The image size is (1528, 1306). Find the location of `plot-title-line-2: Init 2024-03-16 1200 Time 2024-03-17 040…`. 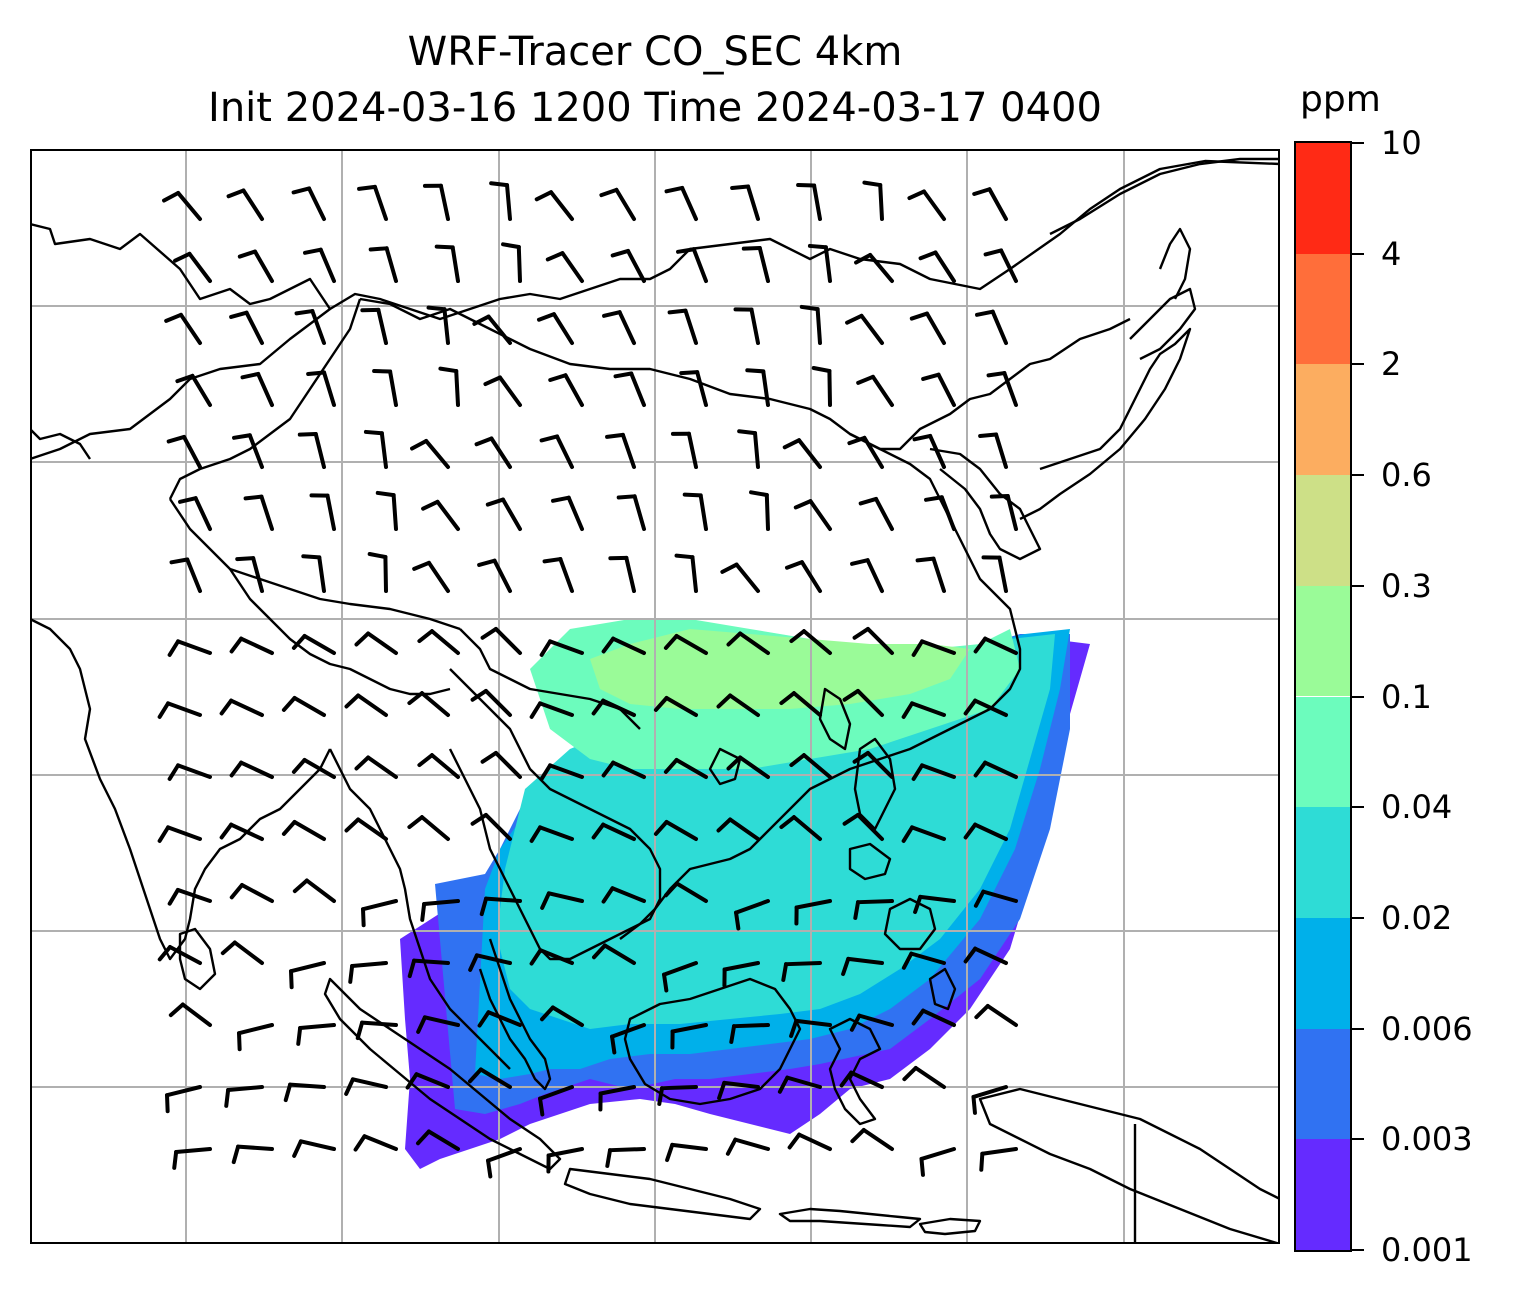

plot-title-line-2: Init 2024-03-16 1200 Time 2024-03-17 040… is located at coordinates (655, 108).